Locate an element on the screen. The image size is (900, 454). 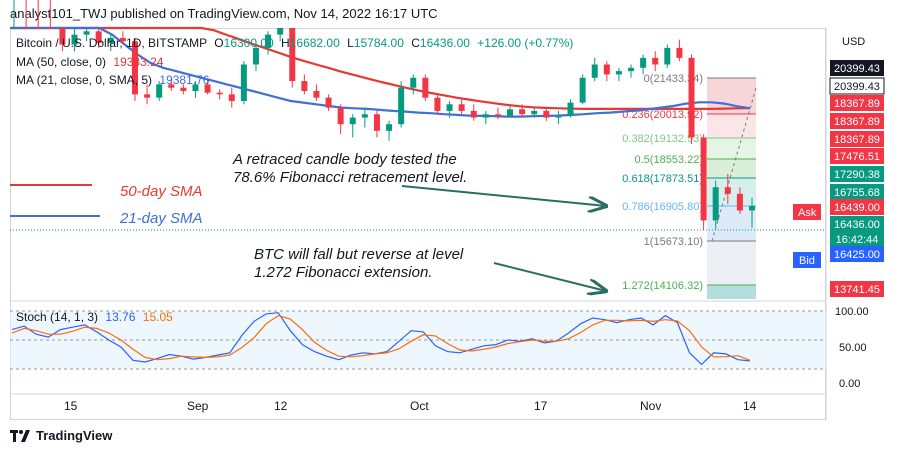
price-tag-label: 18367.89 is located at coordinates (857, 104).